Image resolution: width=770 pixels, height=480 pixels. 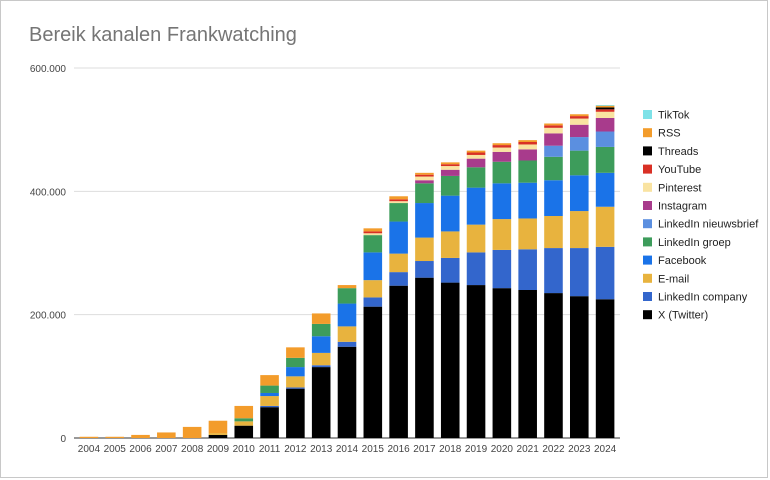 What do you see at coordinates (502, 172) in the screenshot?
I see `bar-segment-linkedin-groep-2020` at bounding box center [502, 172].